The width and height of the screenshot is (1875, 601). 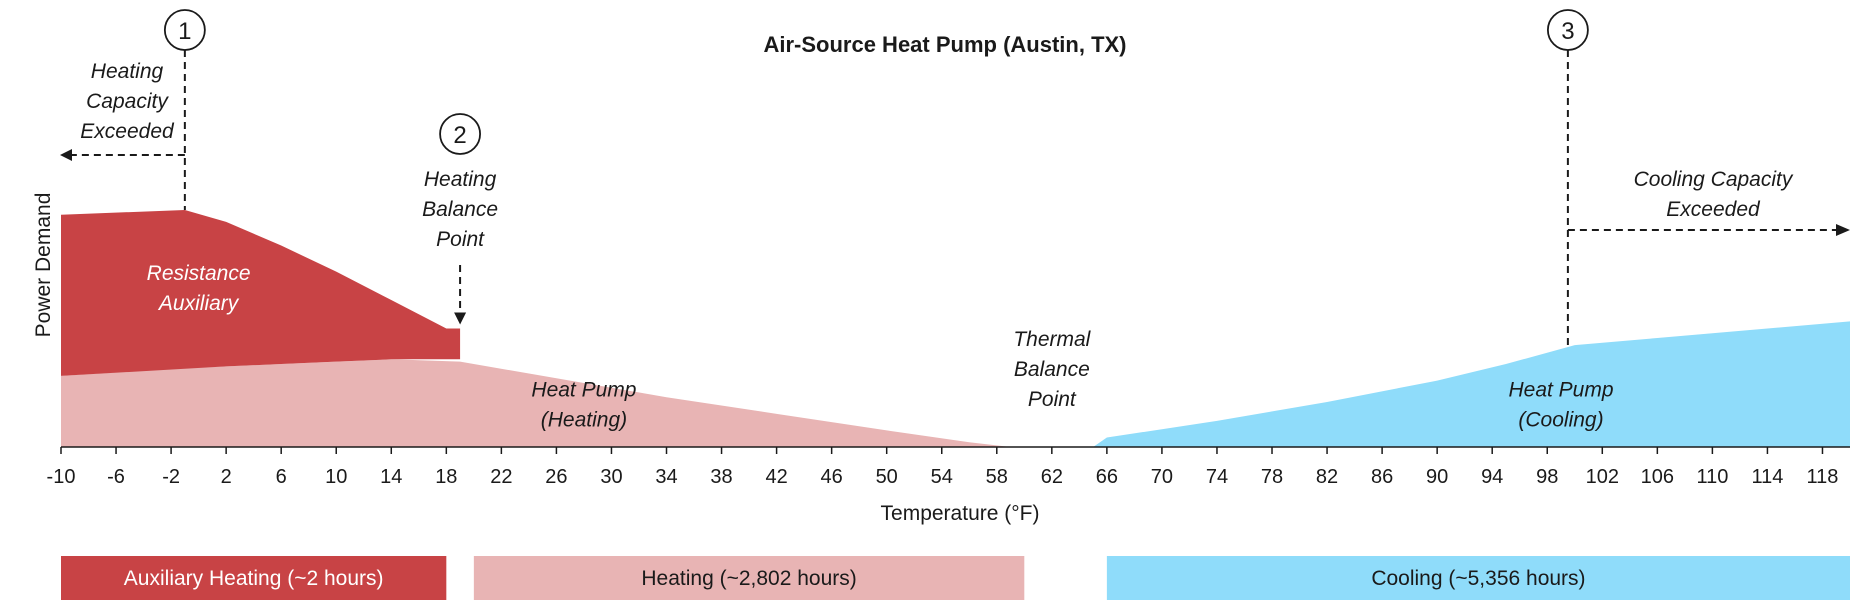 I want to click on x-tick-label: 102, so click(x=1602, y=477).